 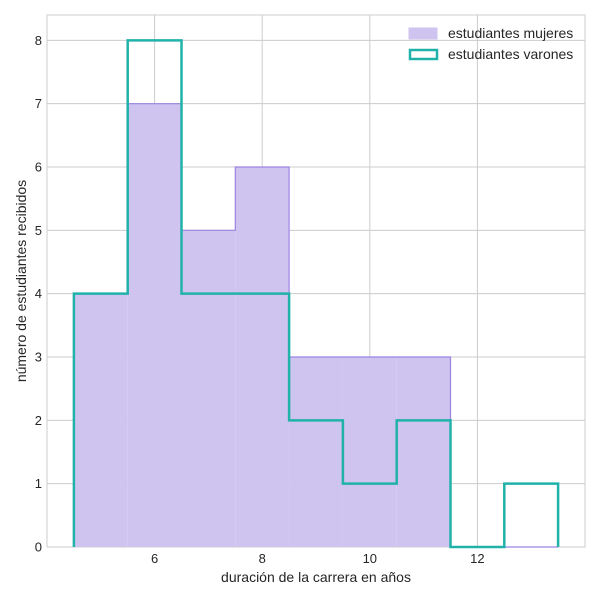 I want to click on y-tick-label: 0, so click(x=38, y=547).